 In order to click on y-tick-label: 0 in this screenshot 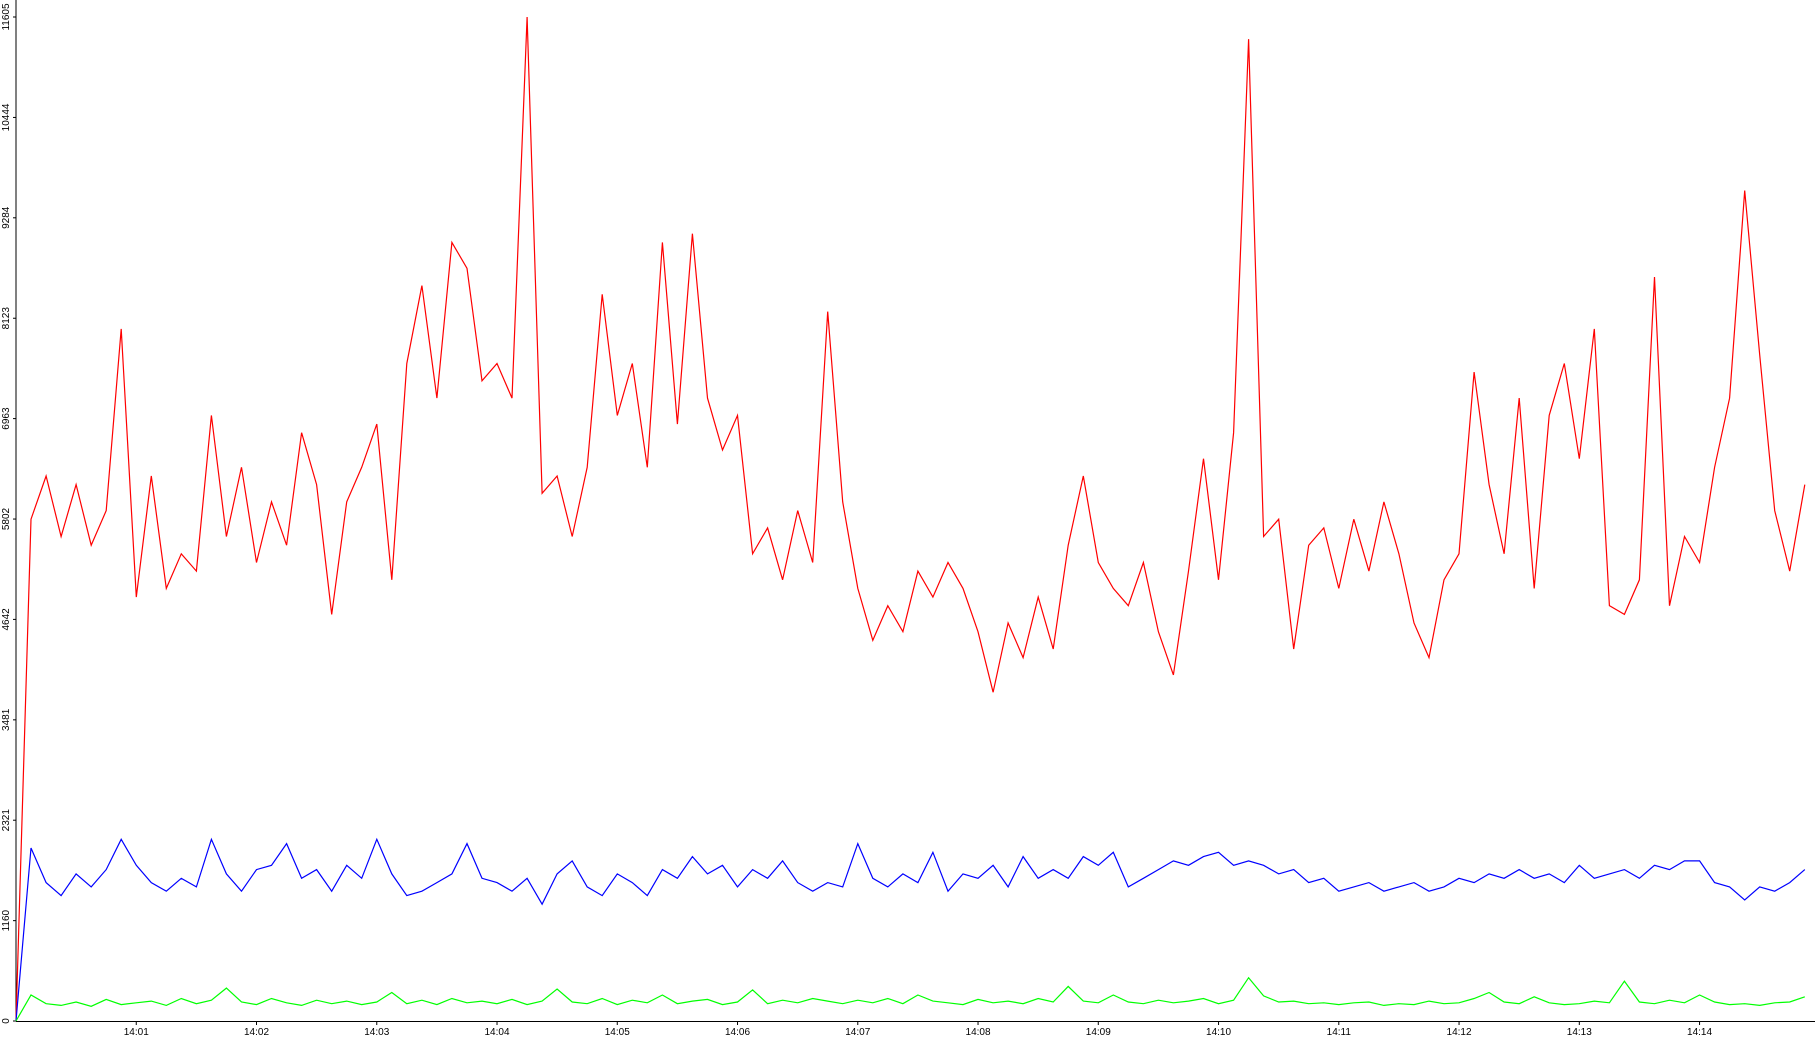, I will do `click(6, 1021)`.